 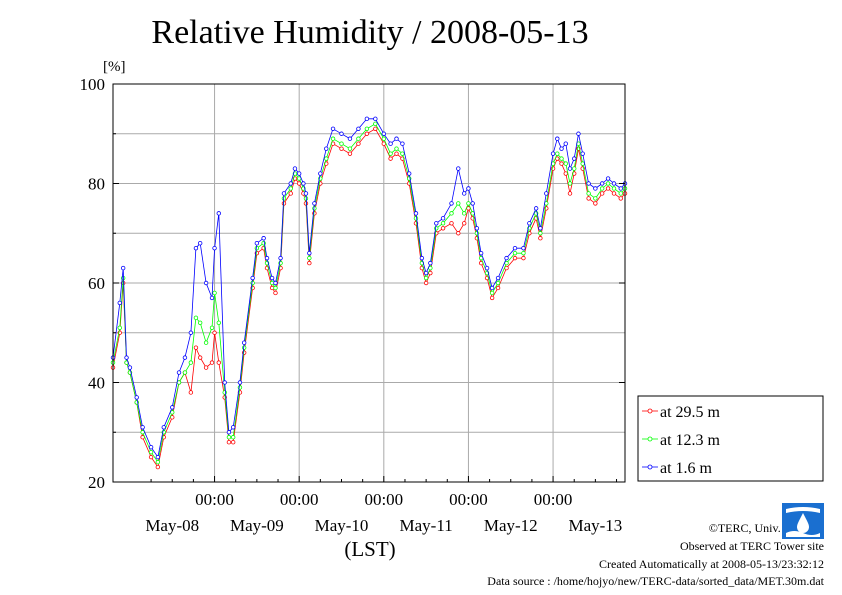 I want to click on legend-label: at 12.3 m, so click(x=690, y=440).